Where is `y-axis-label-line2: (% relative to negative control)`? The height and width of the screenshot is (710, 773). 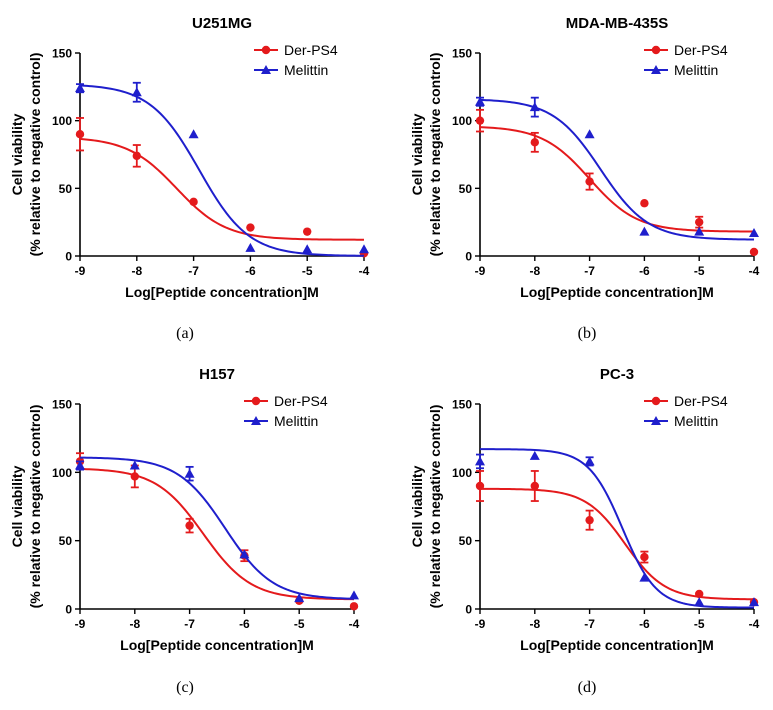
y-axis-label-line2: (% relative to negative control) is located at coordinates (435, 155).